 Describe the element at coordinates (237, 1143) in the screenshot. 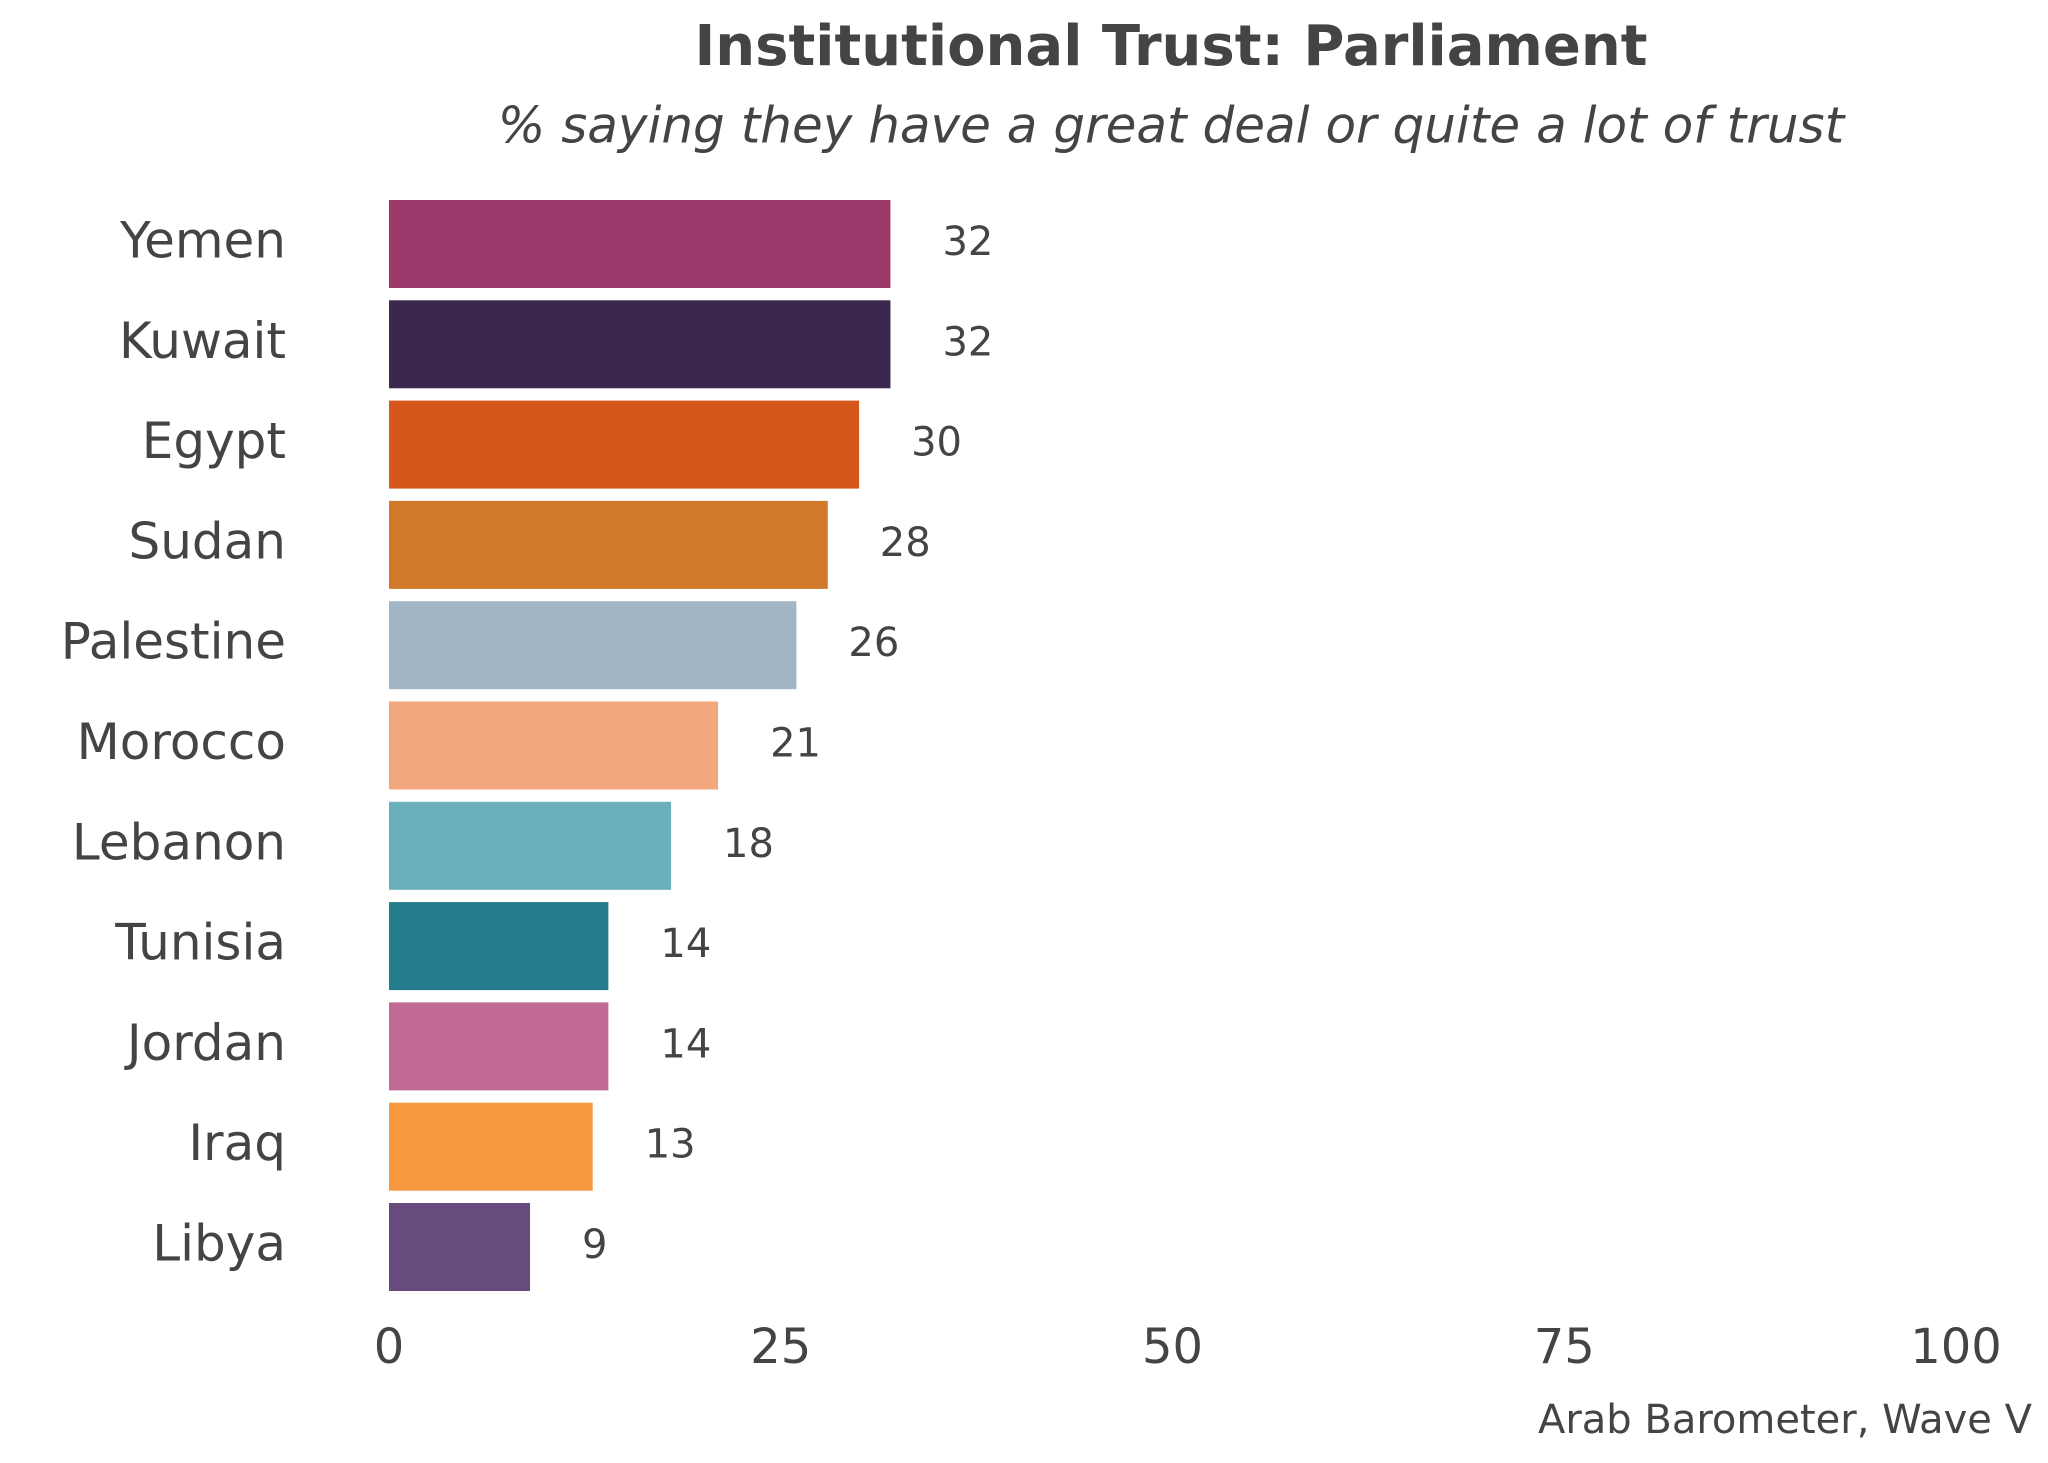

I see `y-tick-label: Iraq` at that location.